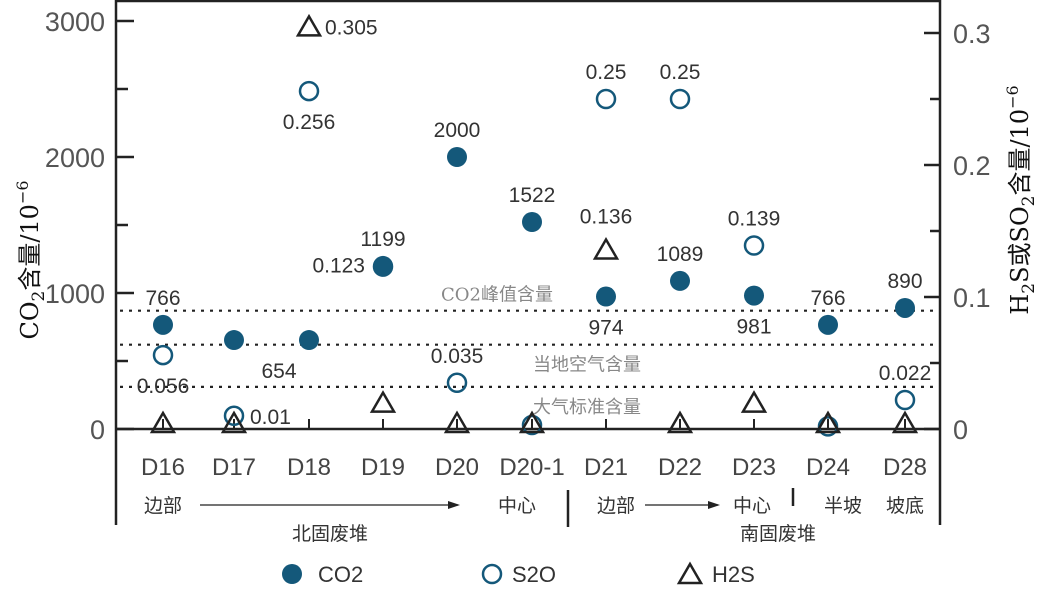  What do you see at coordinates (531, 467) in the screenshot?
I see `x-tick-label: D20-1` at bounding box center [531, 467].